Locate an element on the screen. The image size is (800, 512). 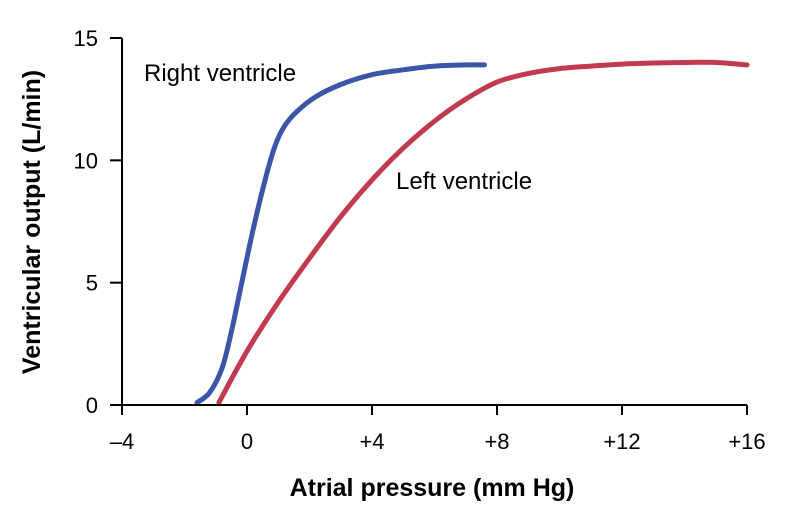
x-tick-label: –4 is located at coordinates (122, 441).